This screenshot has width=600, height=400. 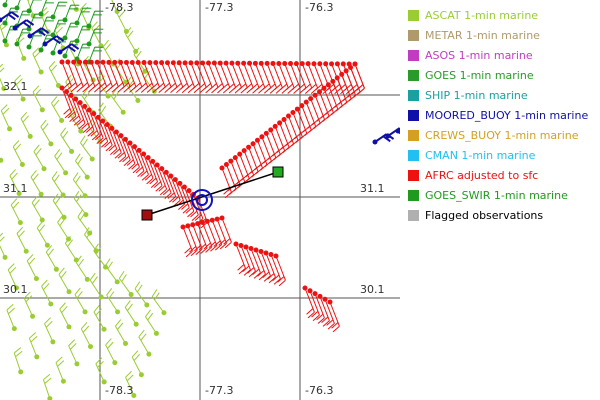 What do you see at coordinates (212, 193) in the screenshot?
I see `track-line` at bounding box center [212, 193].